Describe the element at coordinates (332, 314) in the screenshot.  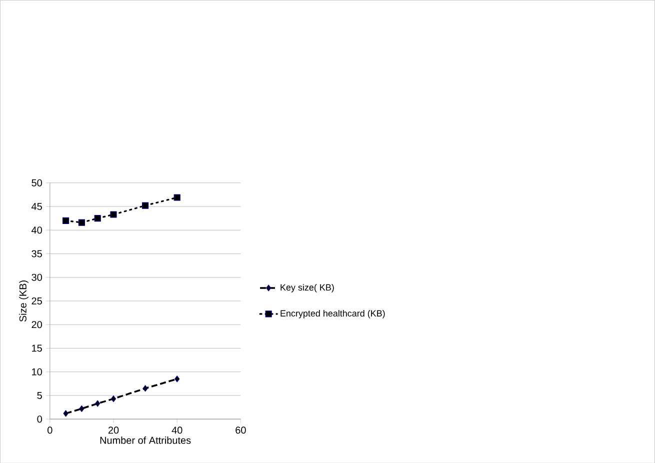
I see `legend-label: Encrypted healthcard (KB)` at that location.